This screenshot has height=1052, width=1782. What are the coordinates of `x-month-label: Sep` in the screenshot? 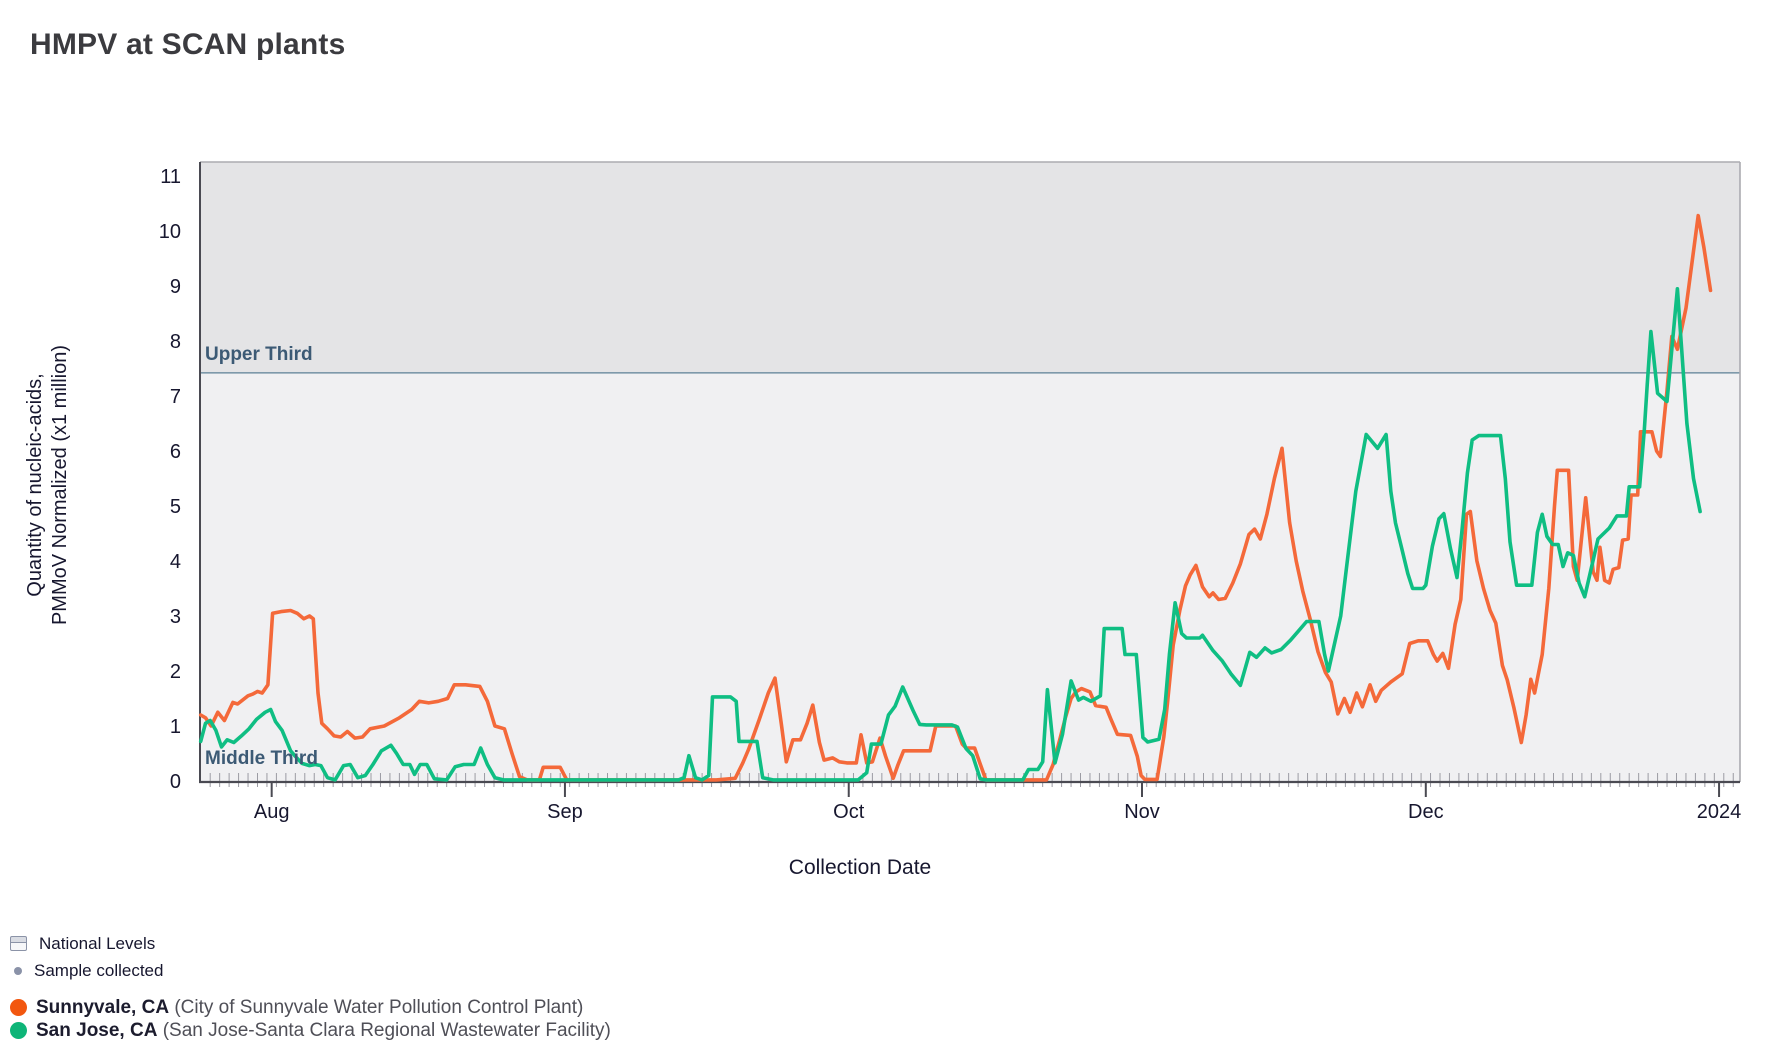 It's located at (565, 812).